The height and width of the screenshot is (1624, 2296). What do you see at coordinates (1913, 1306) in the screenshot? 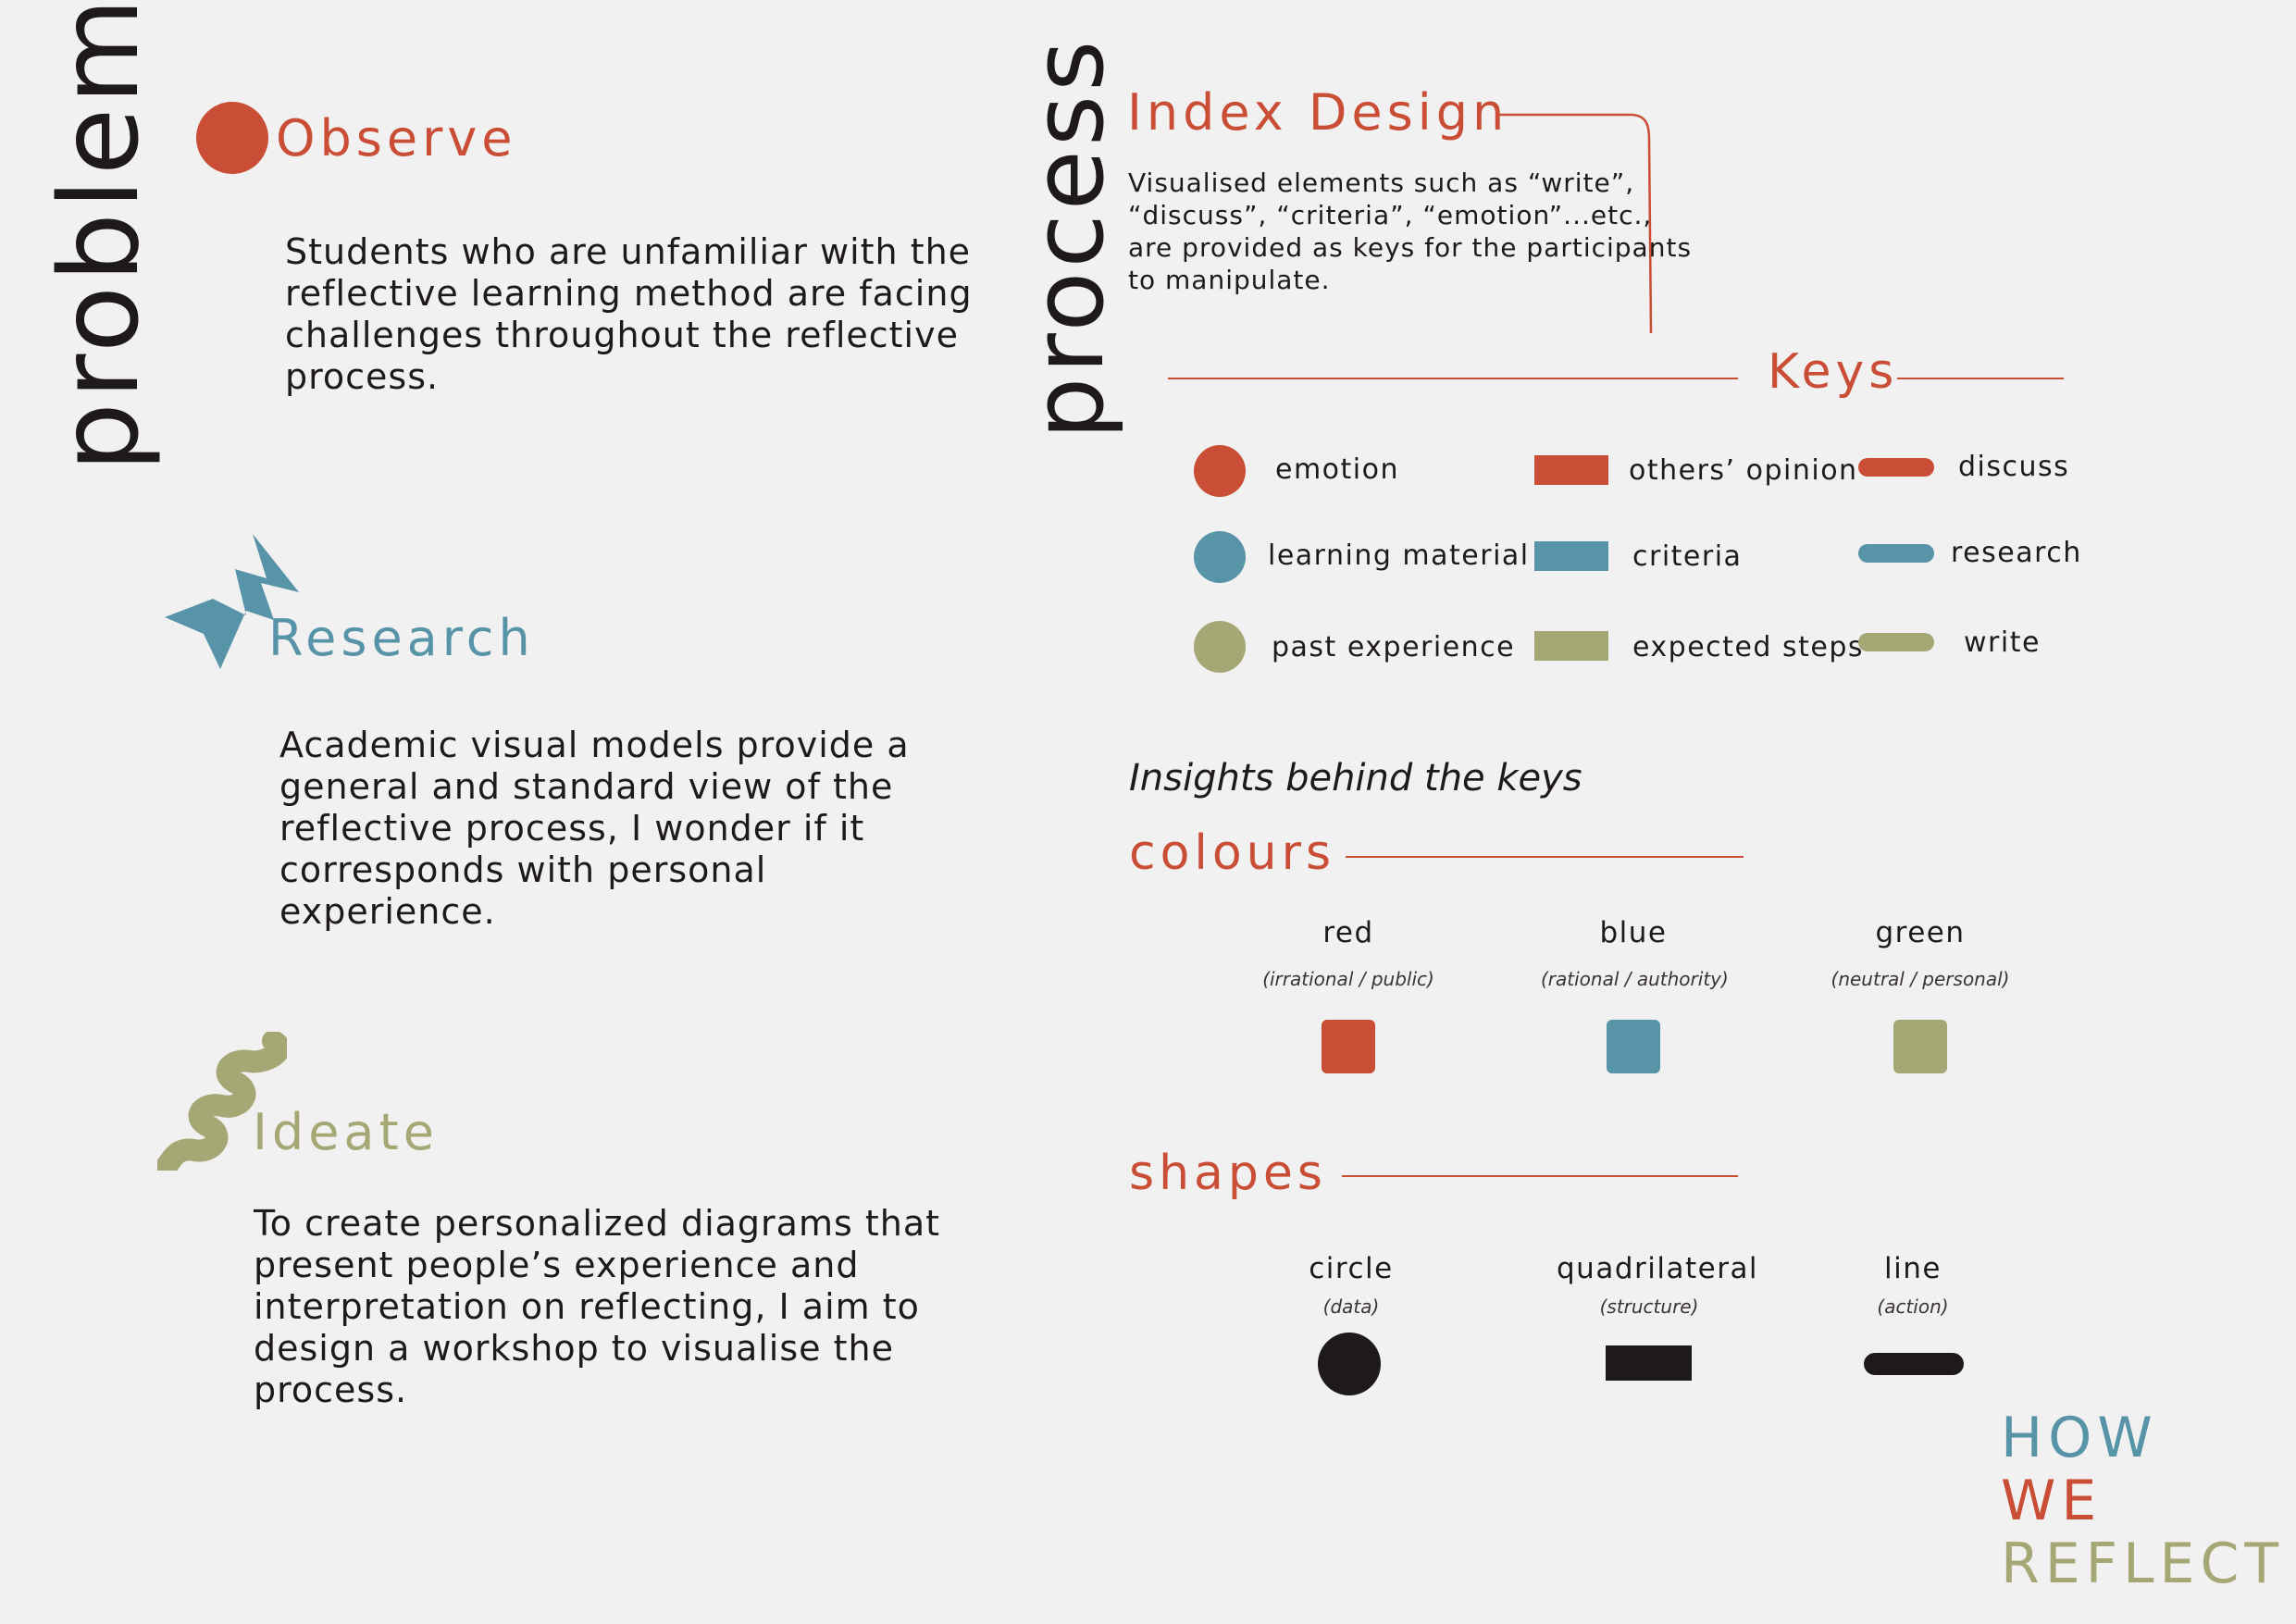
I see `line-shape-meaning: (action)` at bounding box center [1913, 1306].